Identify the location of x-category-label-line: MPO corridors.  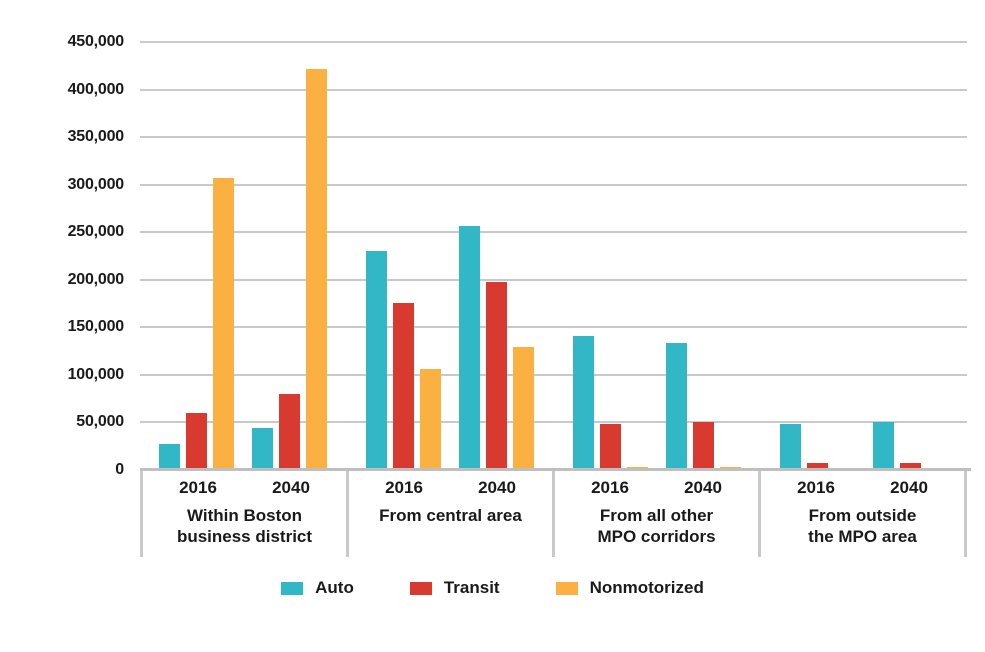
(656, 536).